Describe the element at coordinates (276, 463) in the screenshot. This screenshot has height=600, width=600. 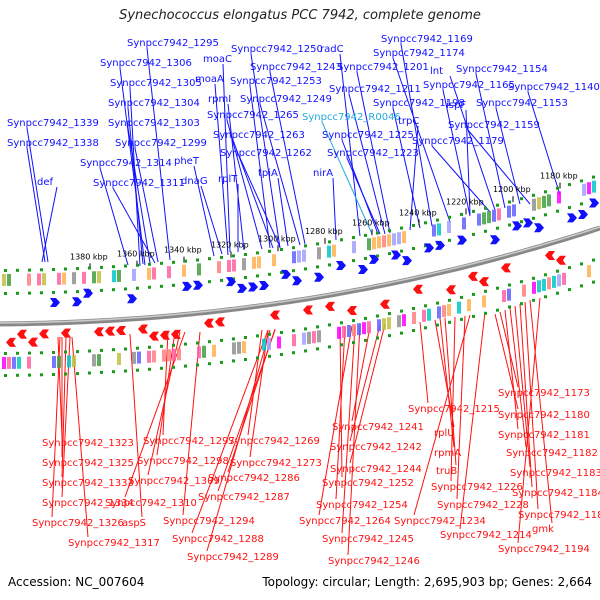
I see `bottom-gene-label: Synpcc7942_1273` at that location.